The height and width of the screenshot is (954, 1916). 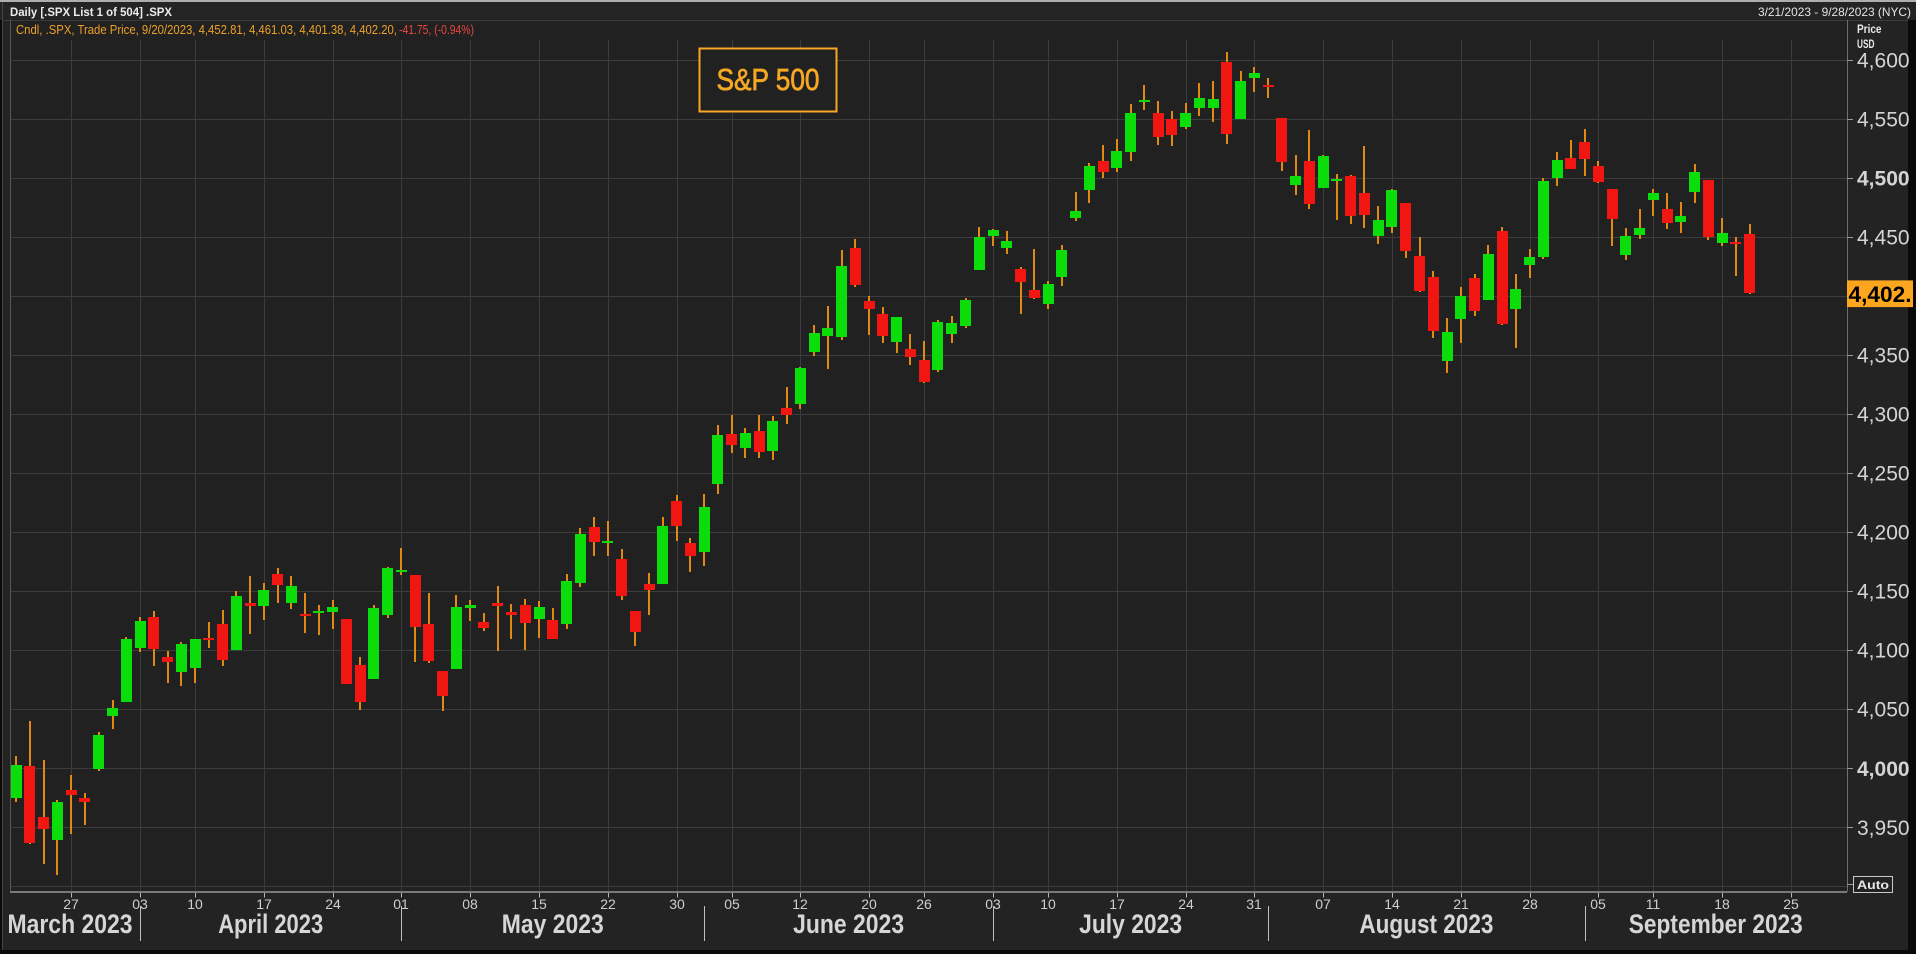 I want to click on svg-text: 3,950, so click(x=1883, y=828).